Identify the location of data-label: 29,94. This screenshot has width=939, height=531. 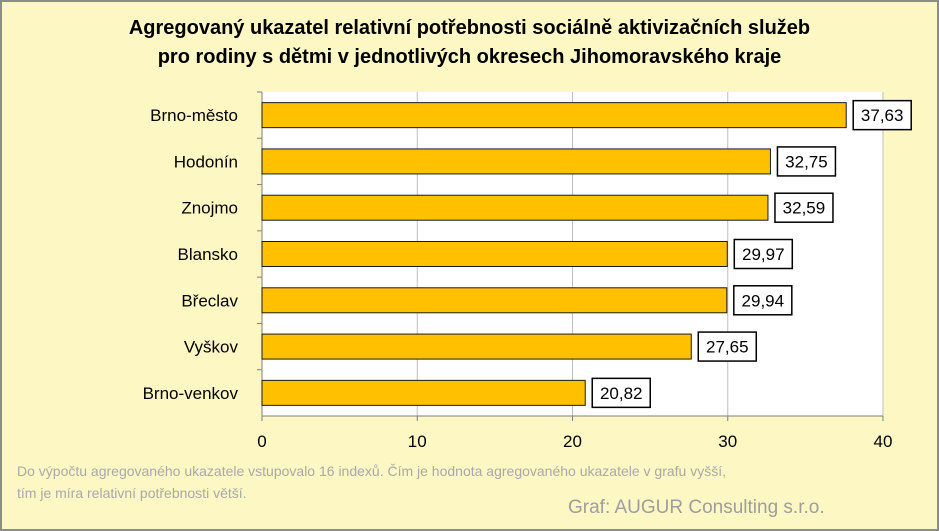
(763, 300).